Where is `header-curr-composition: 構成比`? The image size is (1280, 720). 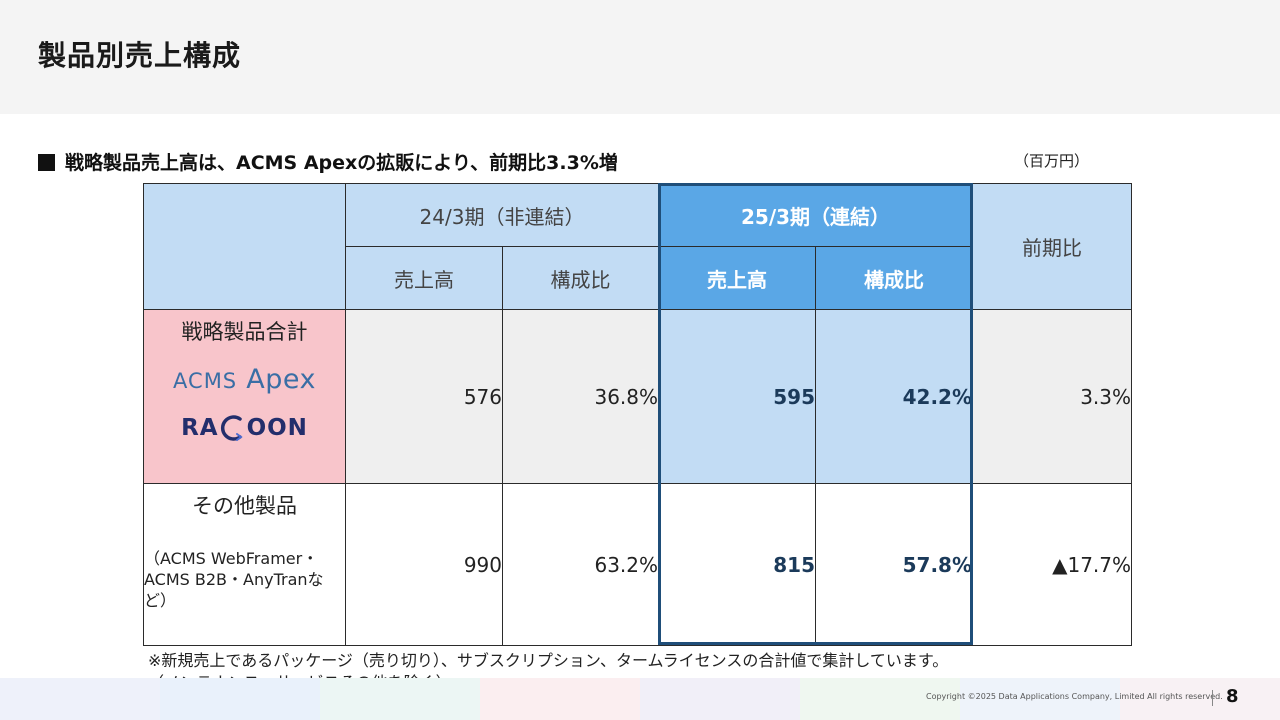 header-curr-composition: 構成比 is located at coordinates (894, 278).